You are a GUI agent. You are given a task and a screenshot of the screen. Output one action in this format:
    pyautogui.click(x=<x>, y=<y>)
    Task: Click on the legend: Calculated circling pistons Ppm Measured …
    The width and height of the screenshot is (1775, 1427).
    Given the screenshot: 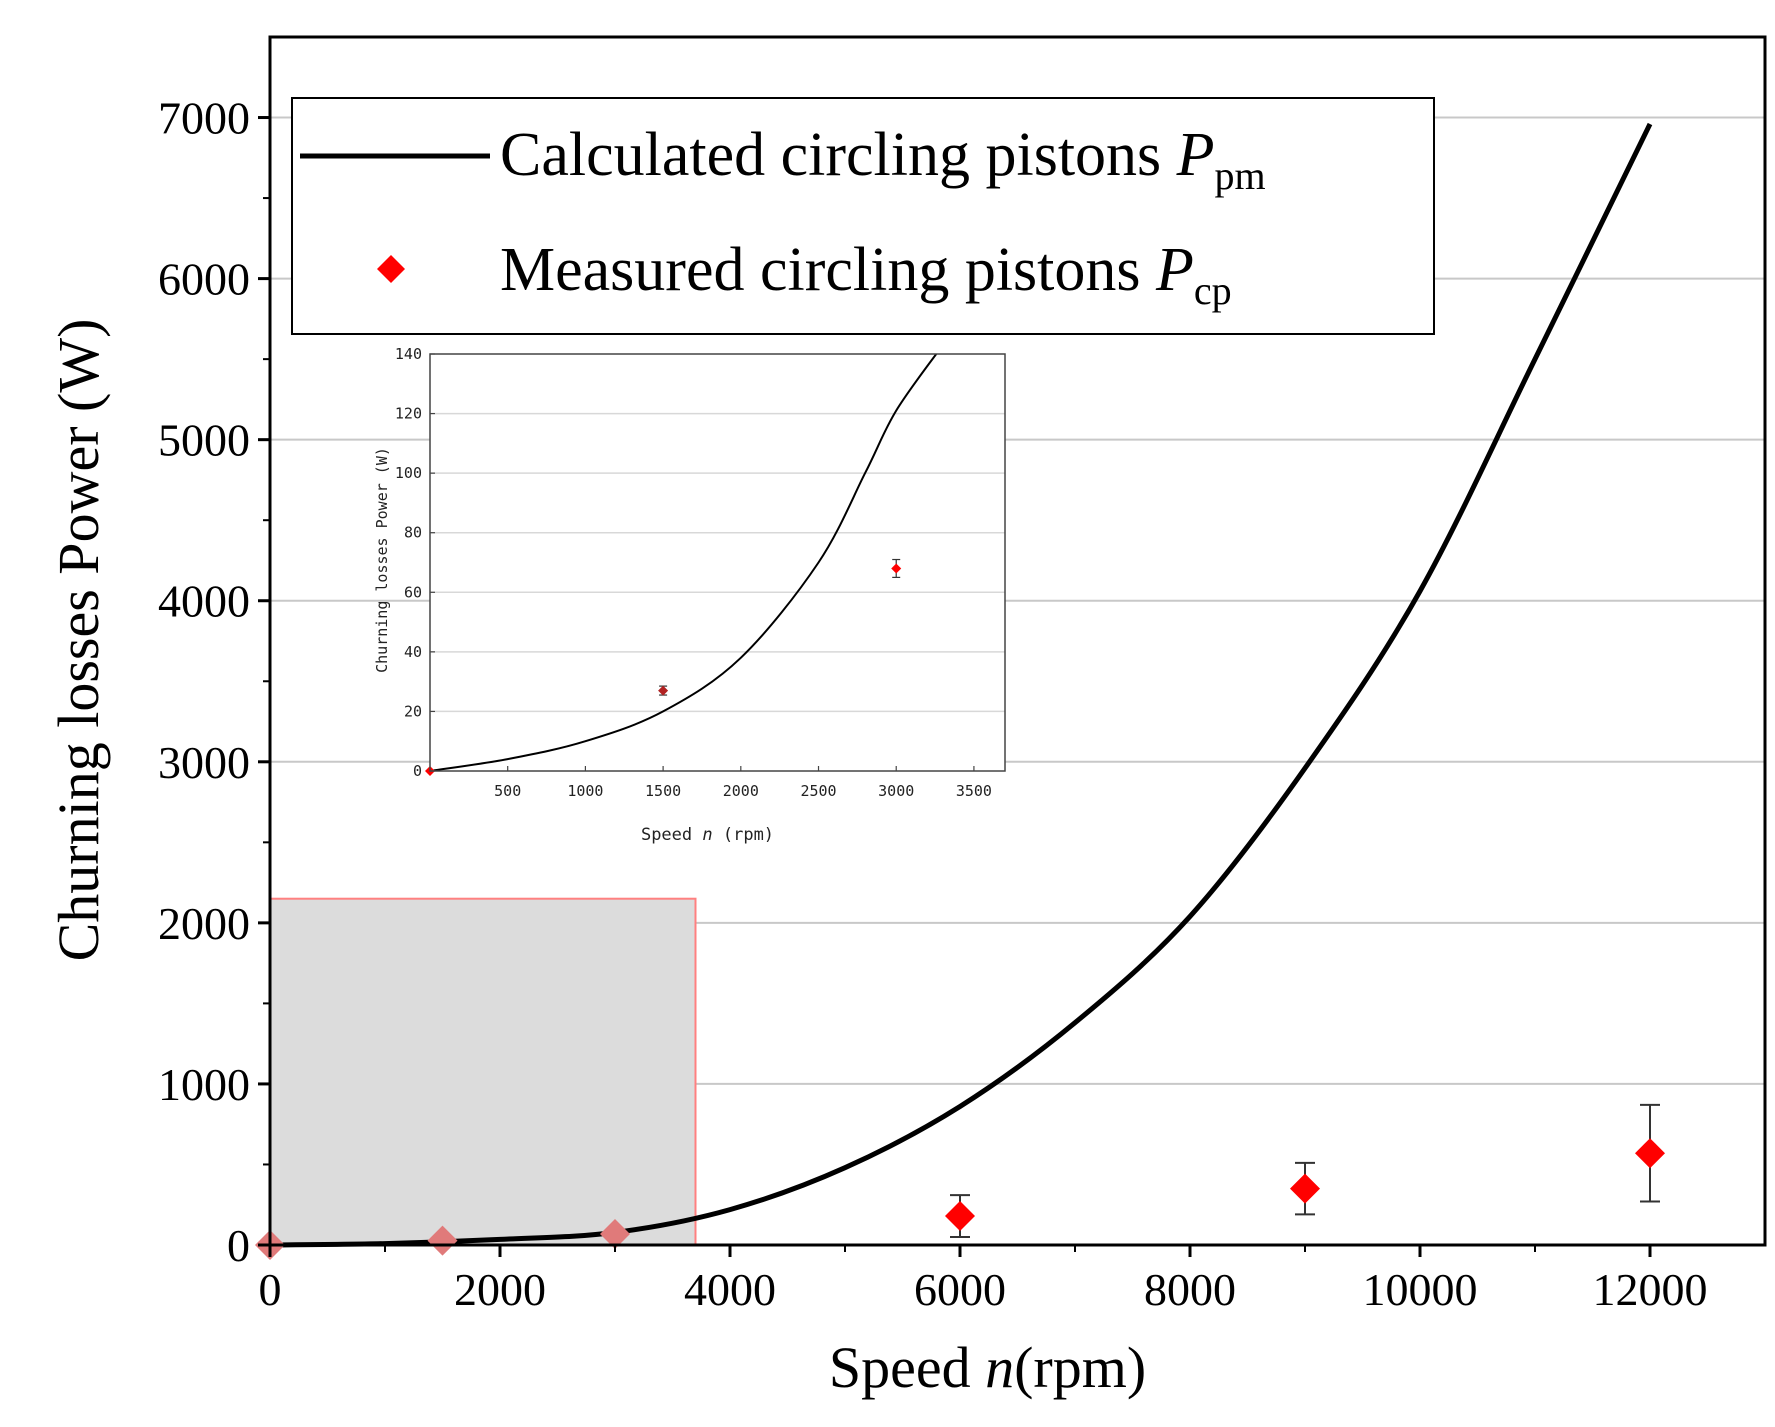 What is the action you would take?
    pyautogui.click(x=863, y=216)
    